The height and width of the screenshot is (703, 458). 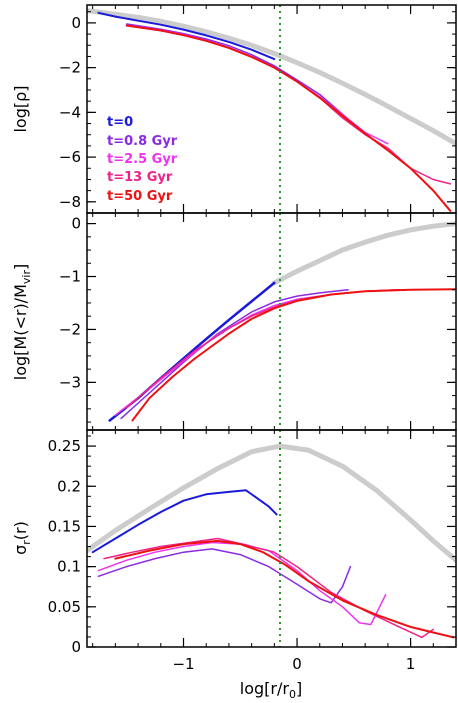 What do you see at coordinates (183, 664) in the screenshot?
I see `x-tick-label: −1` at bounding box center [183, 664].